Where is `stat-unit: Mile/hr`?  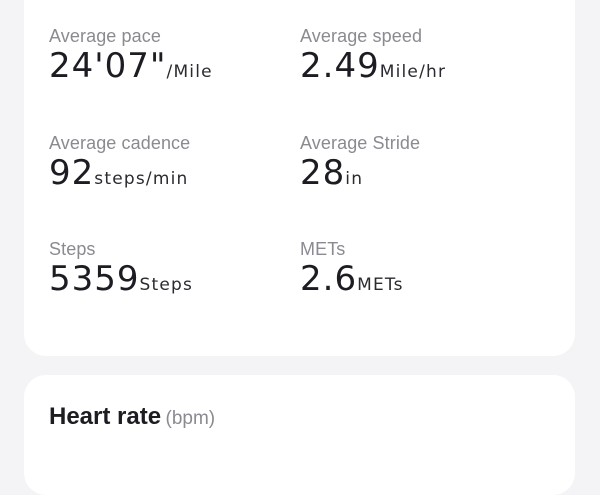 stat-unit: Mile/hr is located at coordinates (413, 72).